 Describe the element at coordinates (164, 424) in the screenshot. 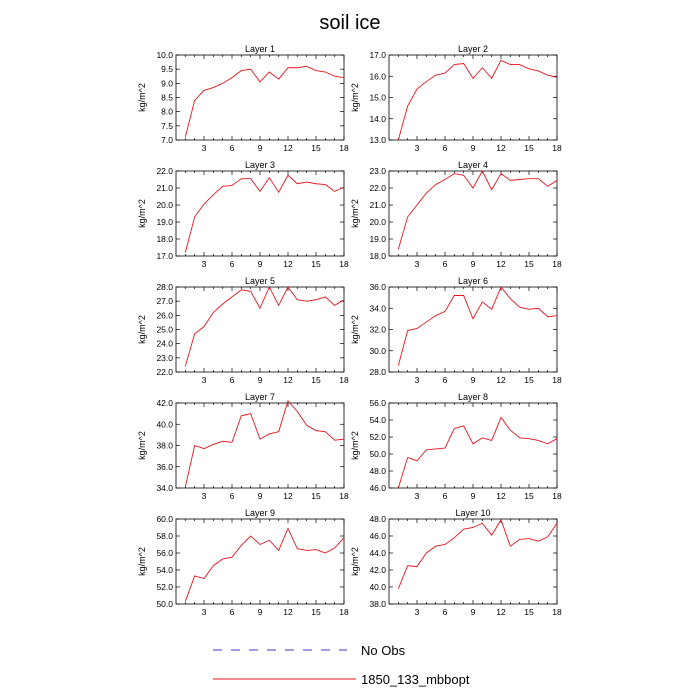

I see `y-tick-label: 40.0` at that location.